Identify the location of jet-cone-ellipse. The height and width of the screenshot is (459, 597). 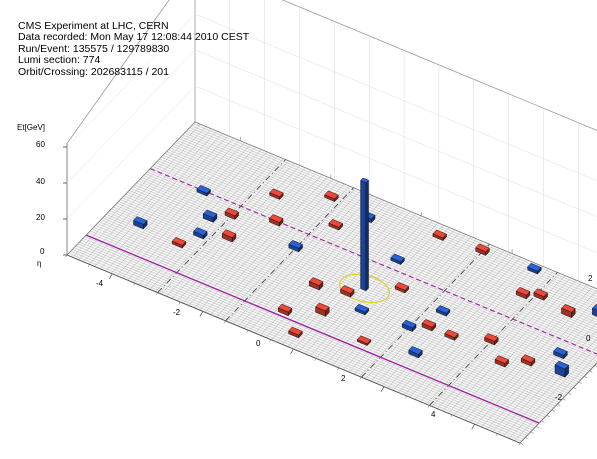
(364, 288).